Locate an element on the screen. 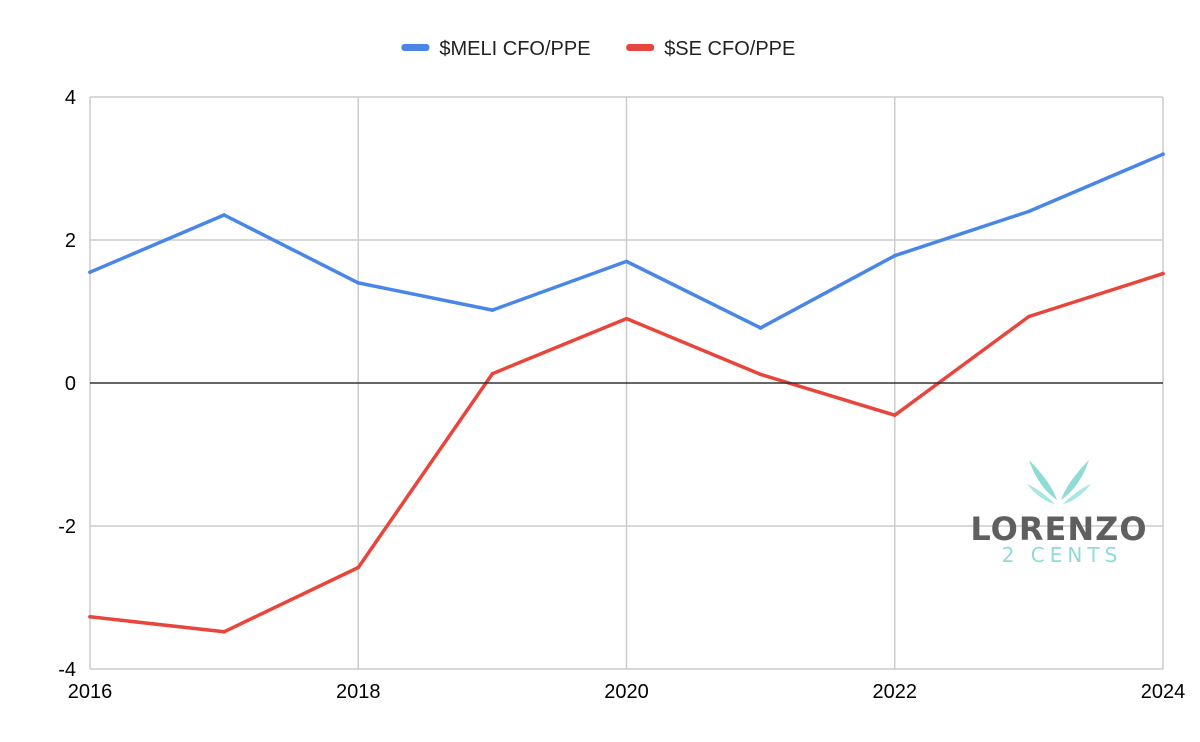 The height and width of the screenshot is (742, 1200). y-tick-label: 4 is located at coordinates (70, 98).